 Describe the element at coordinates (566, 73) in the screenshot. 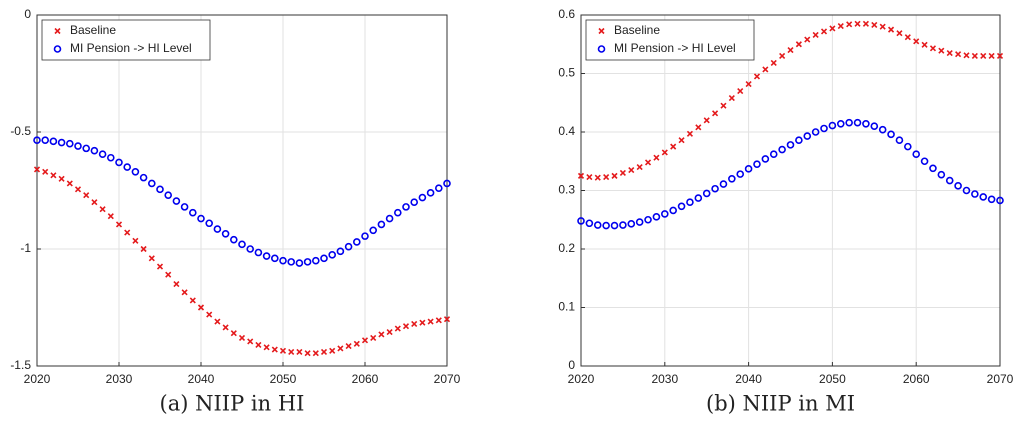

I see `y-tick-label: 0.5` at that location.